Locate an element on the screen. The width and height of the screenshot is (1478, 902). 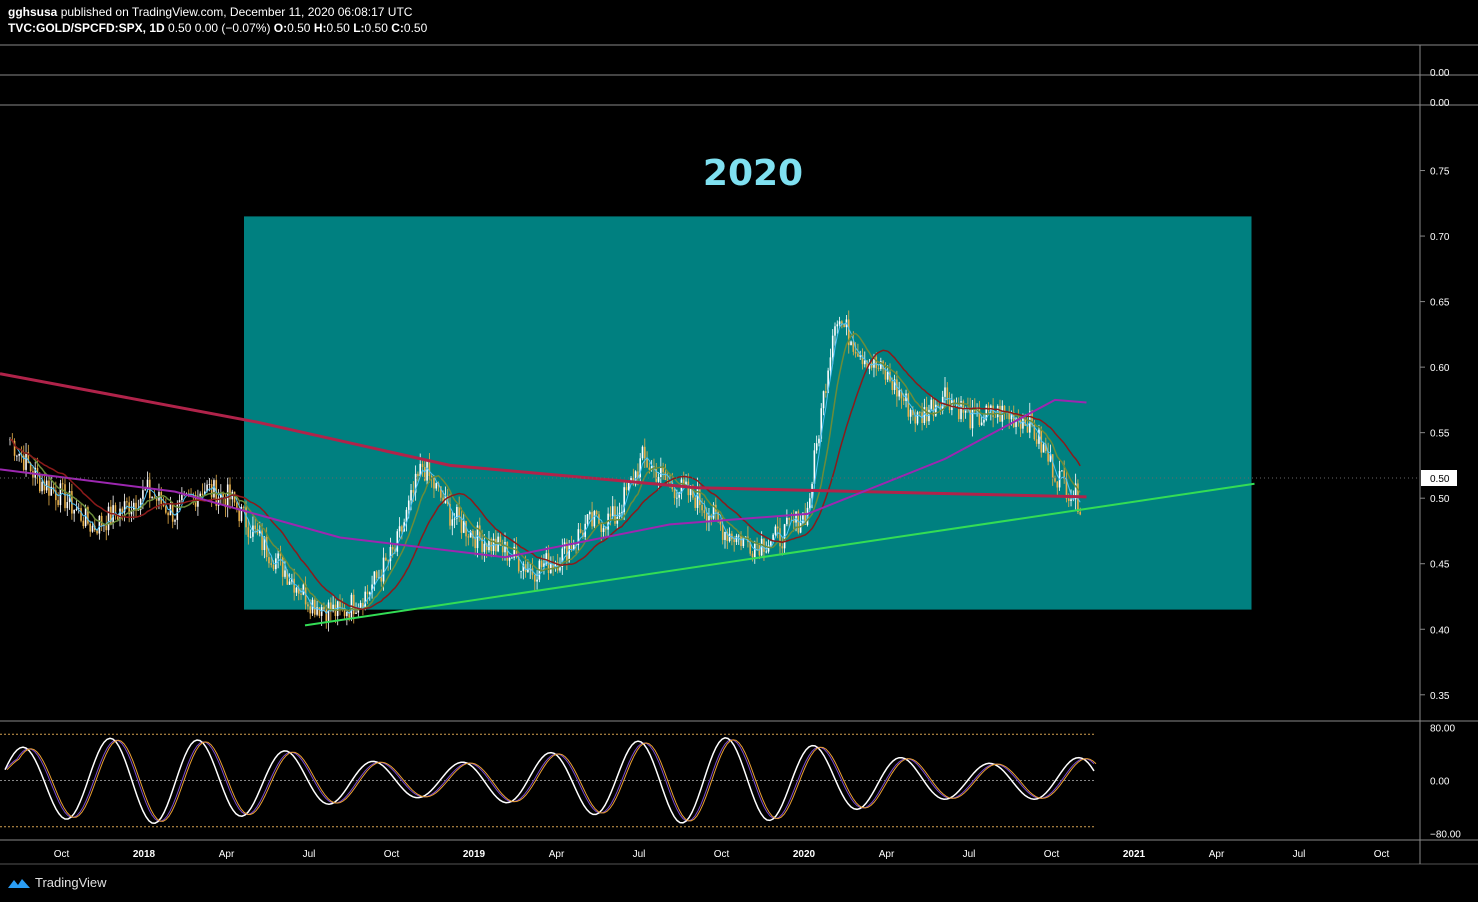
ma-mid-line is located at coordinates (543, 478).